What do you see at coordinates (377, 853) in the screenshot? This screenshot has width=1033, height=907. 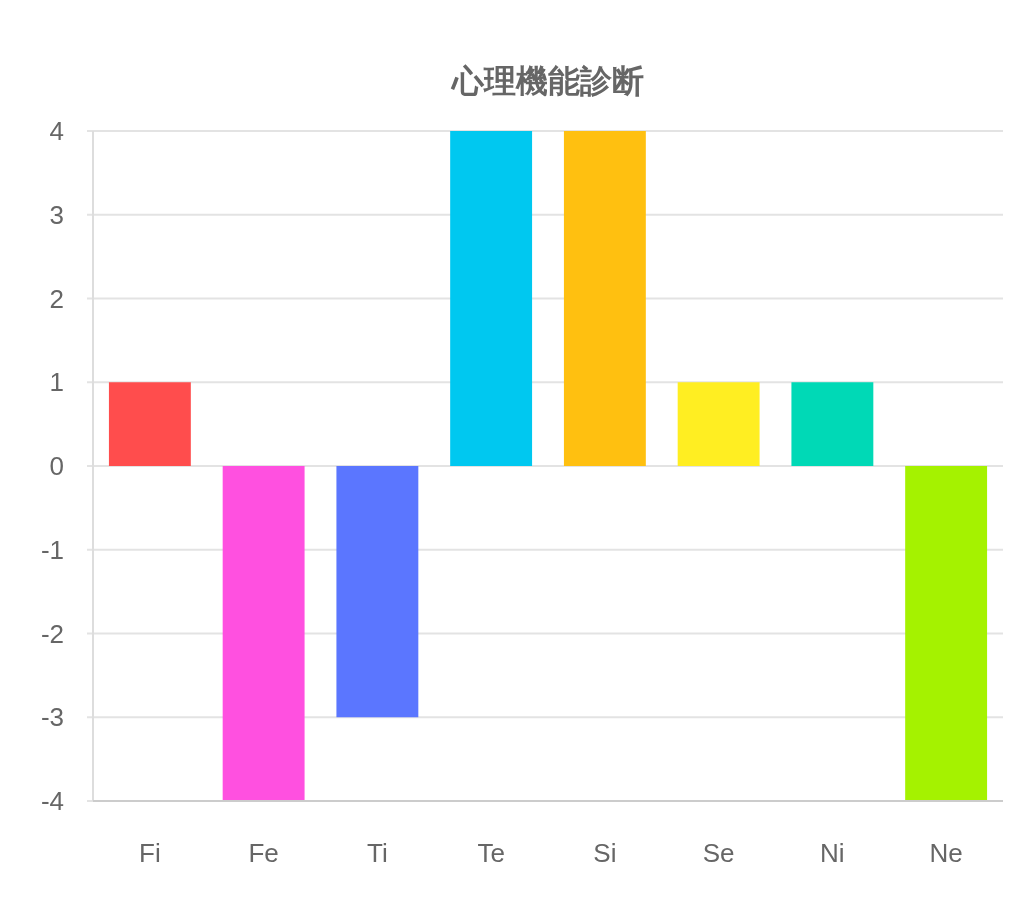 I see `x-tick-label: Ti` at bounding box center [377, 853].